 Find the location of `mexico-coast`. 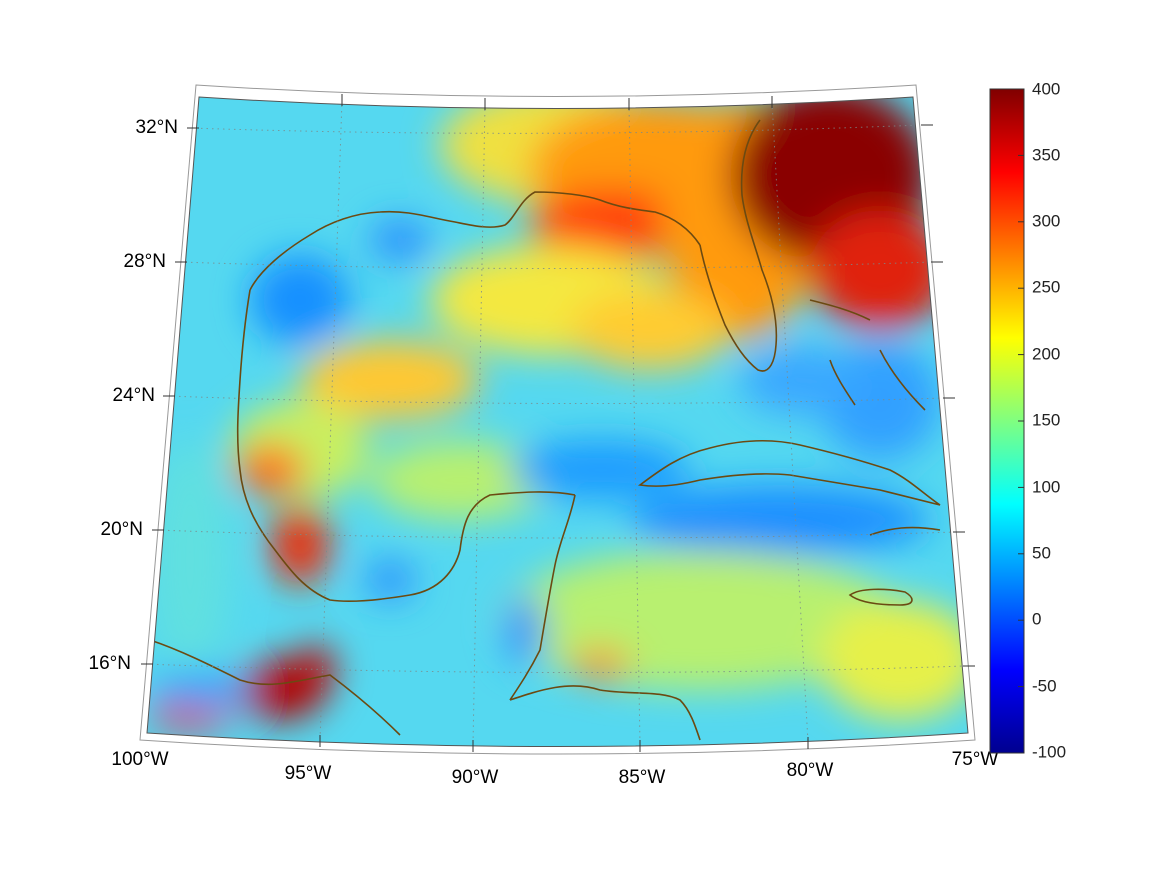

mexico-coast is located at coordinates (406, 445).